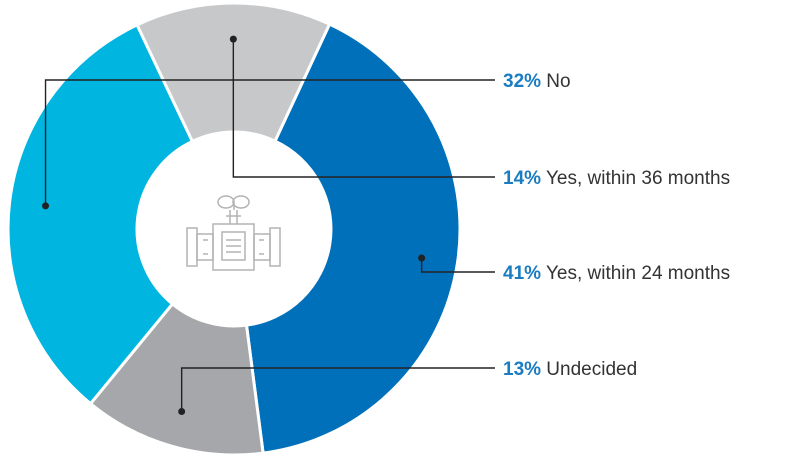 The height and width of the screenshot is (456, 797). What do you see at coordinates (522, 369) in the screenshot?
I see `slice-pct-undecided: 13%` at bounding box center [522, 369].